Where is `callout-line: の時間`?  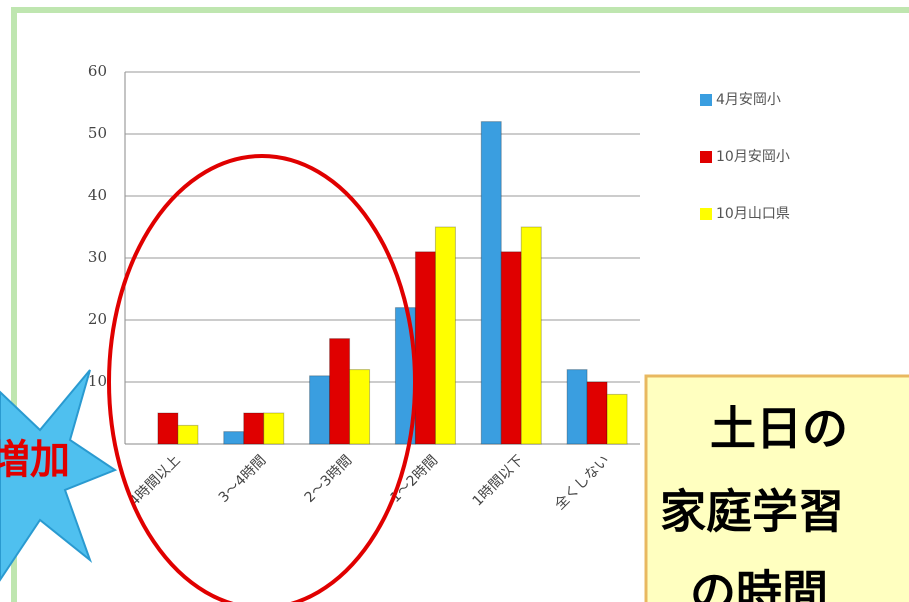 callout-line: の時間 is located at coordinates (759, 584).